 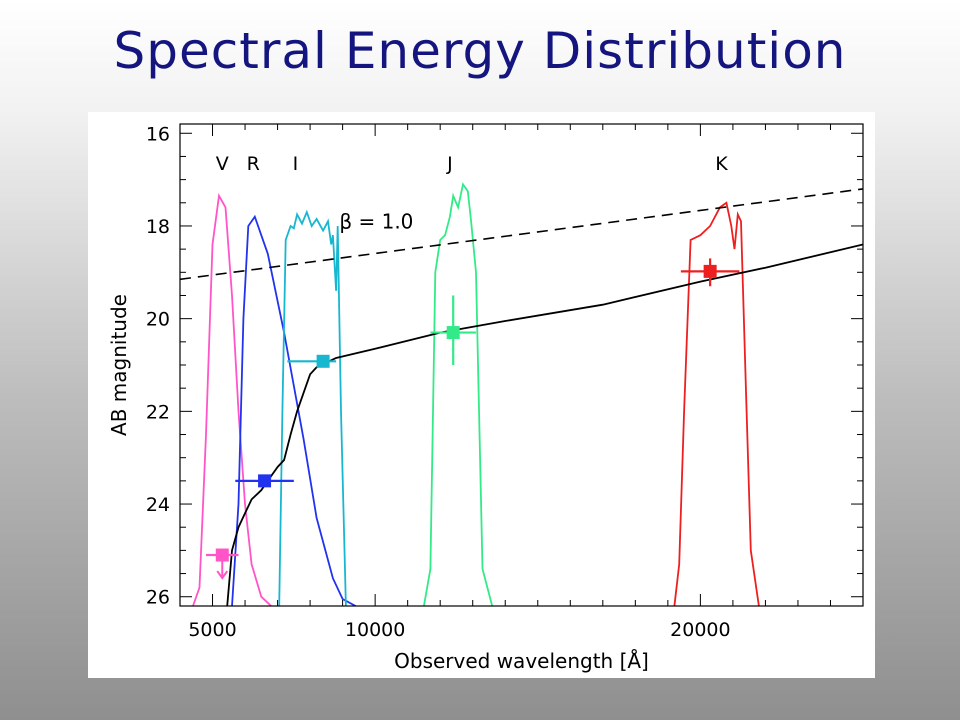 I want to click on filter-label-J: J, so click(x=449, y=164).